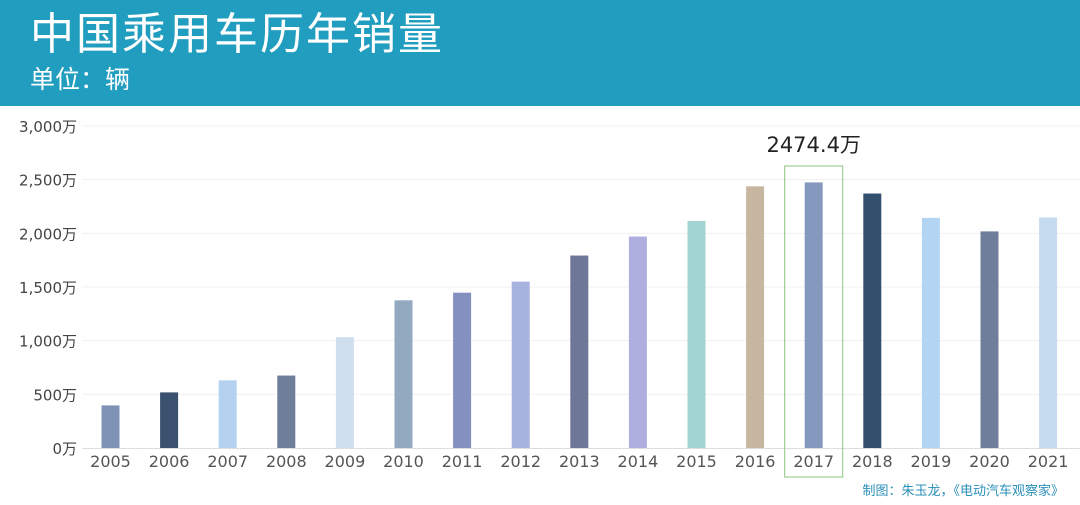 Image resolution: width=1080 pixels, height=505 pixels. What do you see at coordinates (55, 395) in the screenshot?
I see `y-tick-label: 500万` at bounding box center [55, 395].